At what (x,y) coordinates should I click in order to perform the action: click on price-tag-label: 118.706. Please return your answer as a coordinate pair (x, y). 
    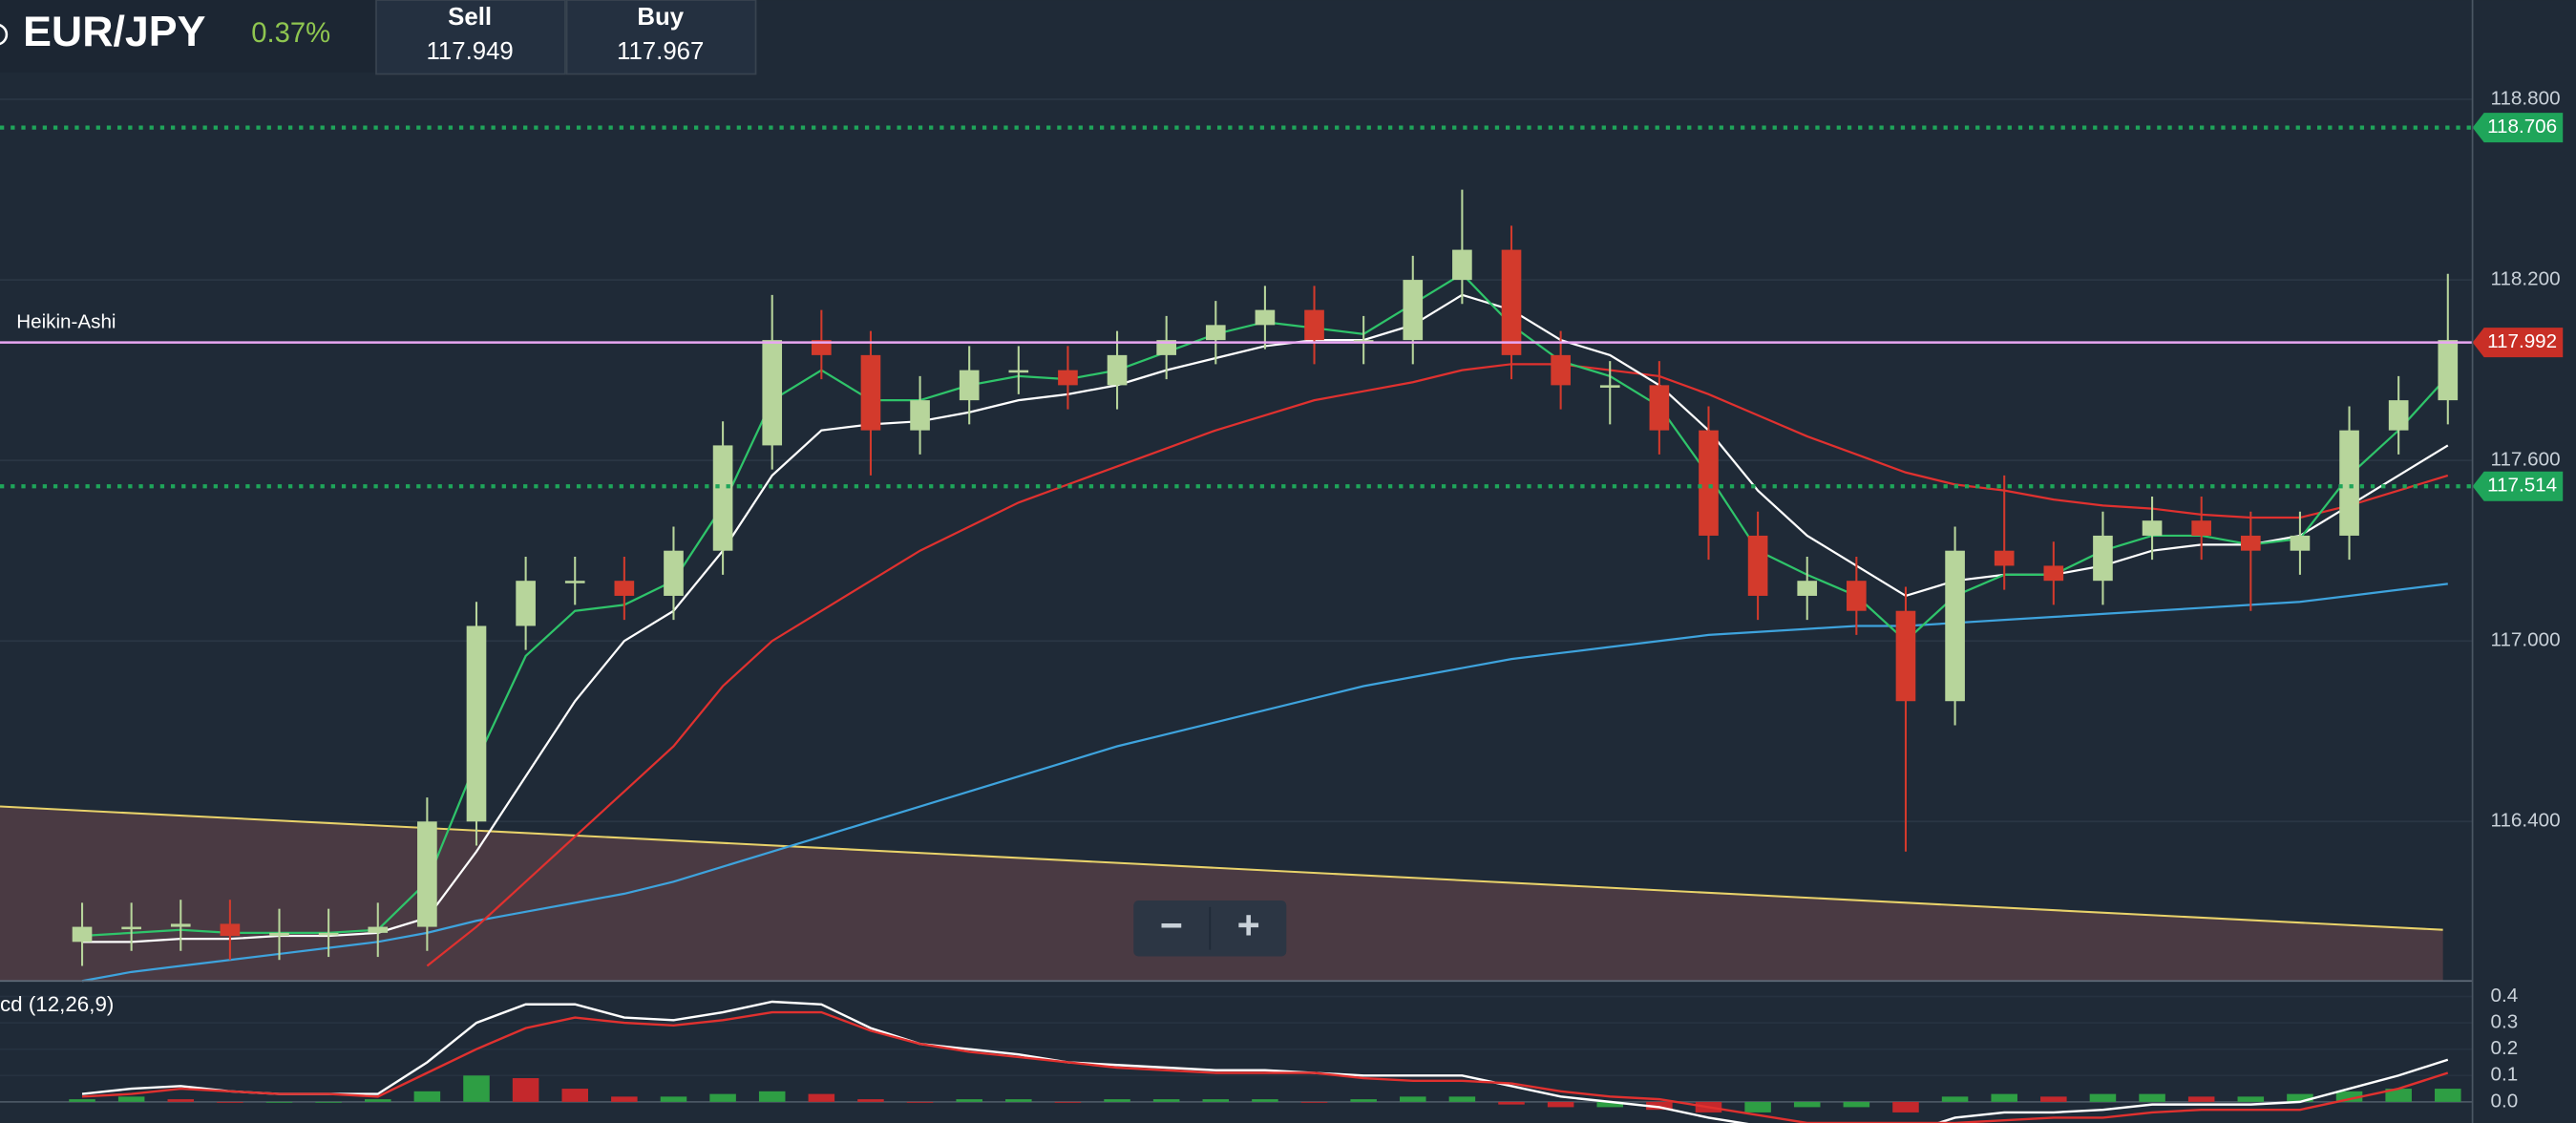
    Looking at the image, I should click on (2522, 127).